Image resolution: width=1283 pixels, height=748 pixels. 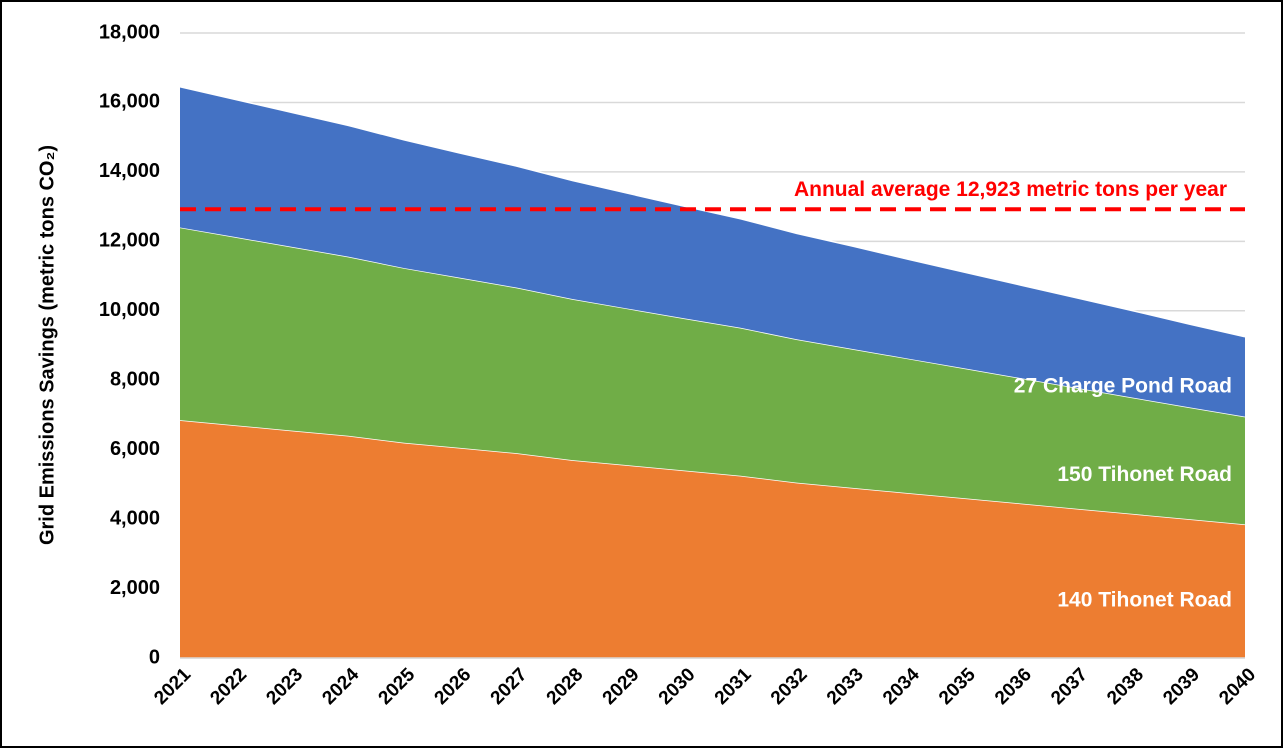 I want to click on area-edge, so click(x=712, y=472).